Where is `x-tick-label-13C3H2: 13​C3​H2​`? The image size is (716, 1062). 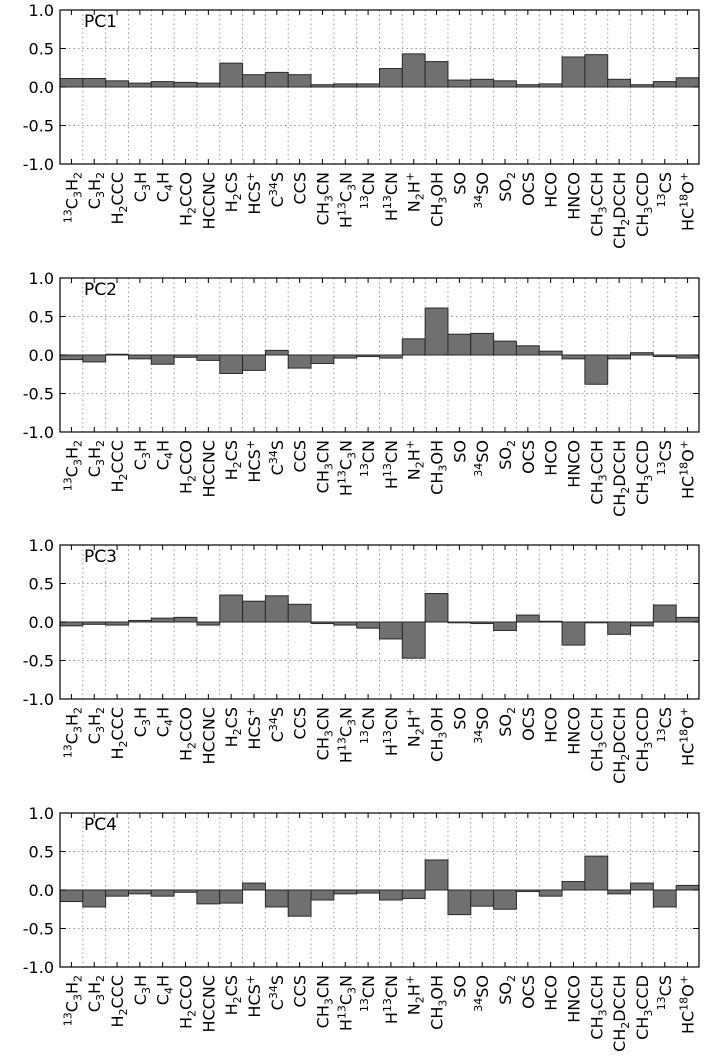
x-tick-label-13C3H2: 13​C3​H2​ is located at coordinates (72, 465).